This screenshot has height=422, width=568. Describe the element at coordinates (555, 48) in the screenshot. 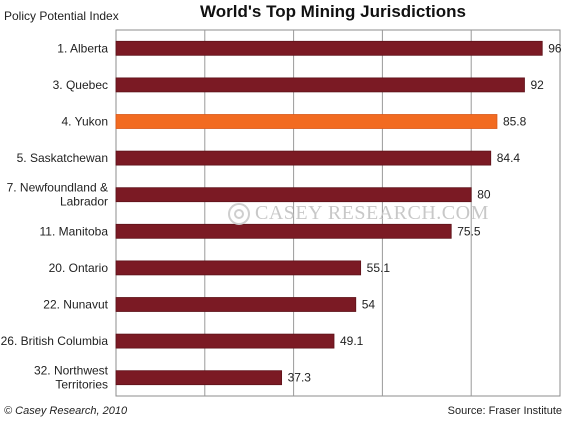

I see `data-label: 96` at that location.